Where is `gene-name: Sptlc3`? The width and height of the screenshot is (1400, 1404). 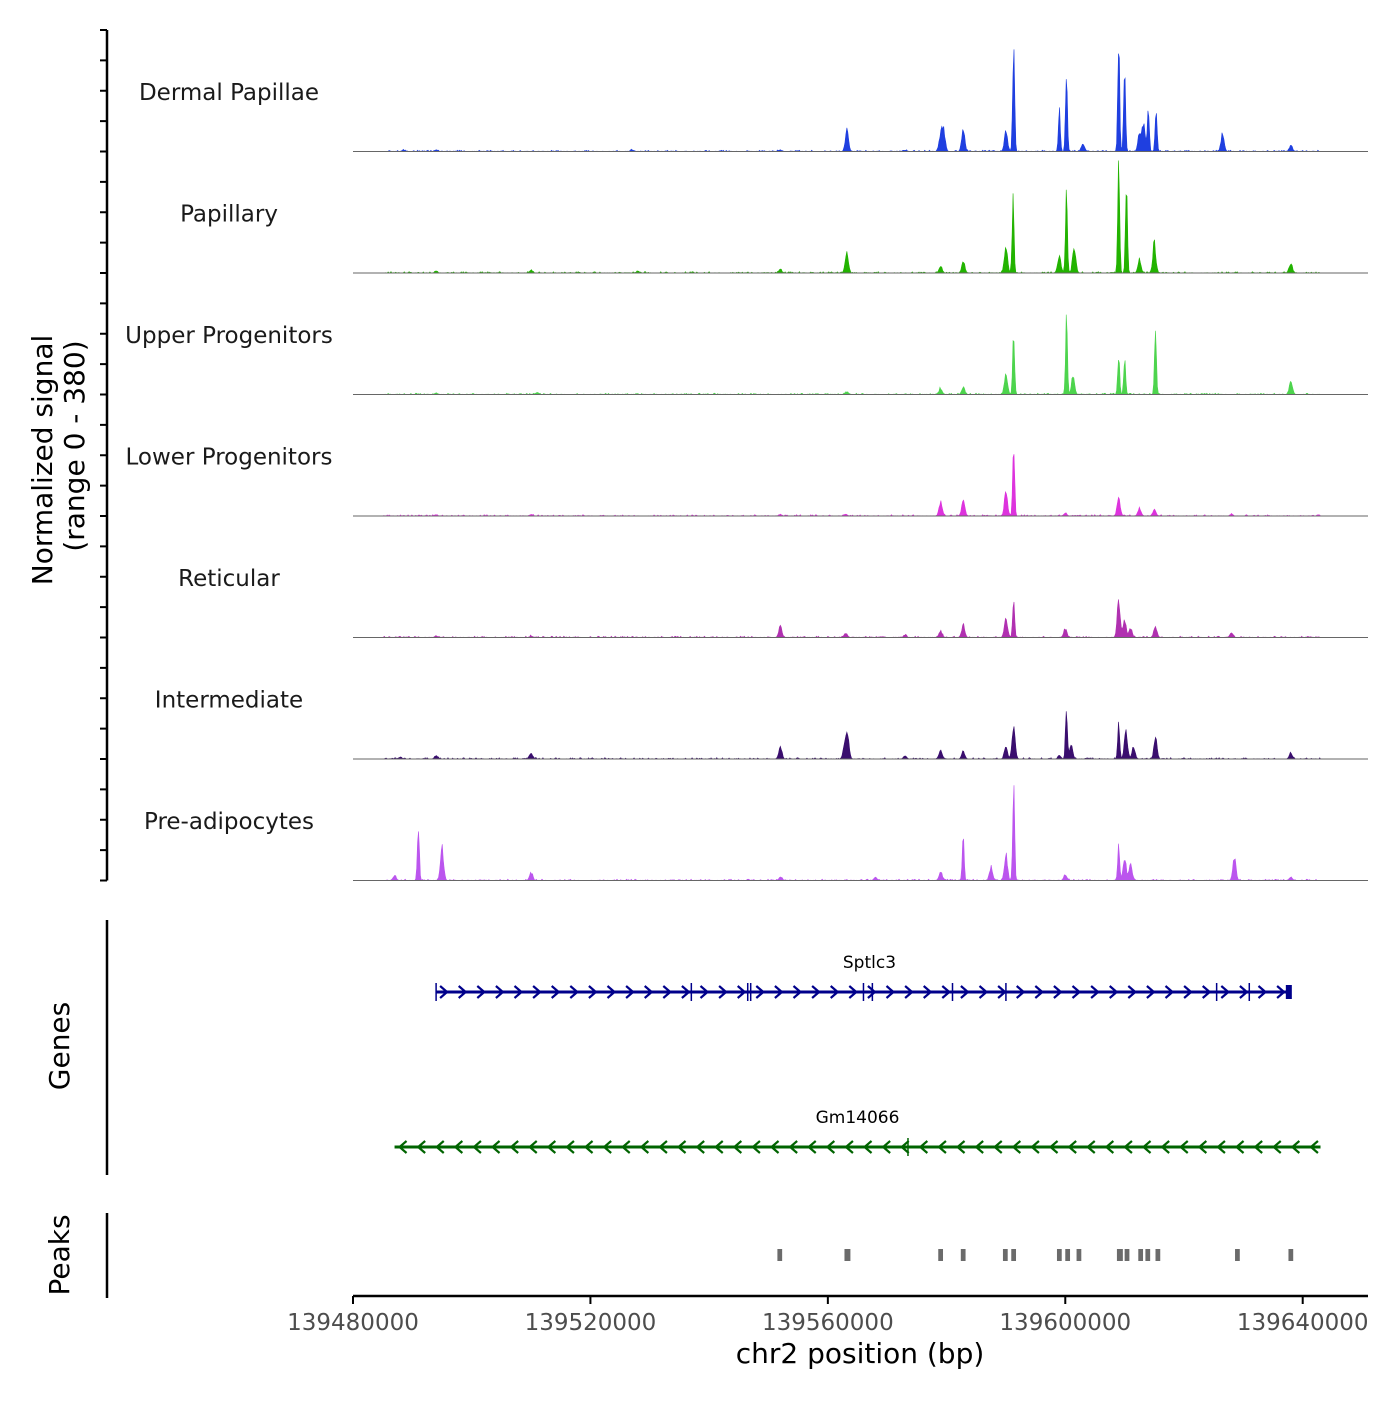
gene-name: Sptlc3 is located at coordinates (869, 963).